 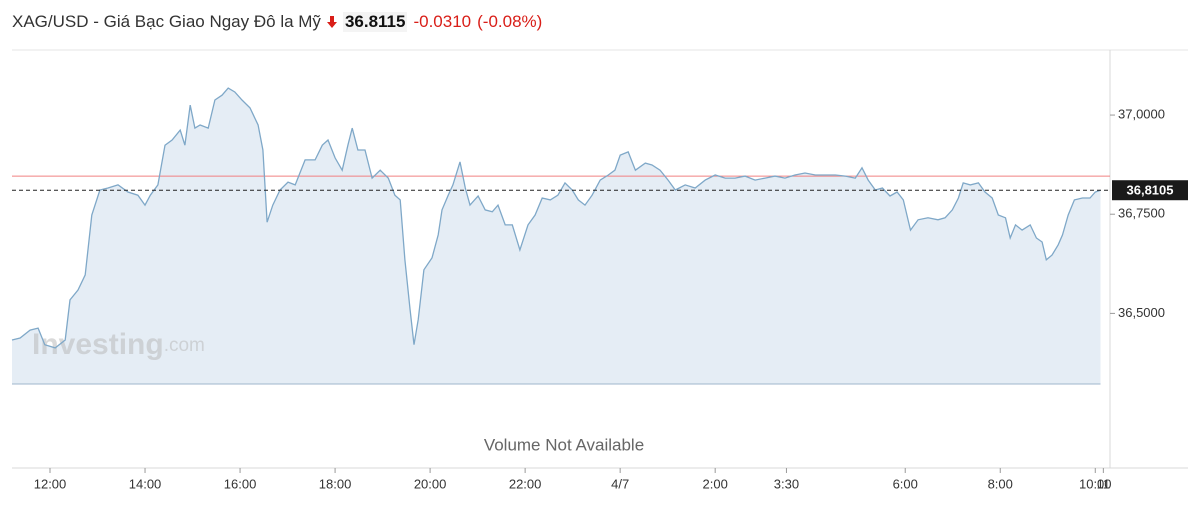 I want to click on change: -0.0310, so click(x=442, y=21).